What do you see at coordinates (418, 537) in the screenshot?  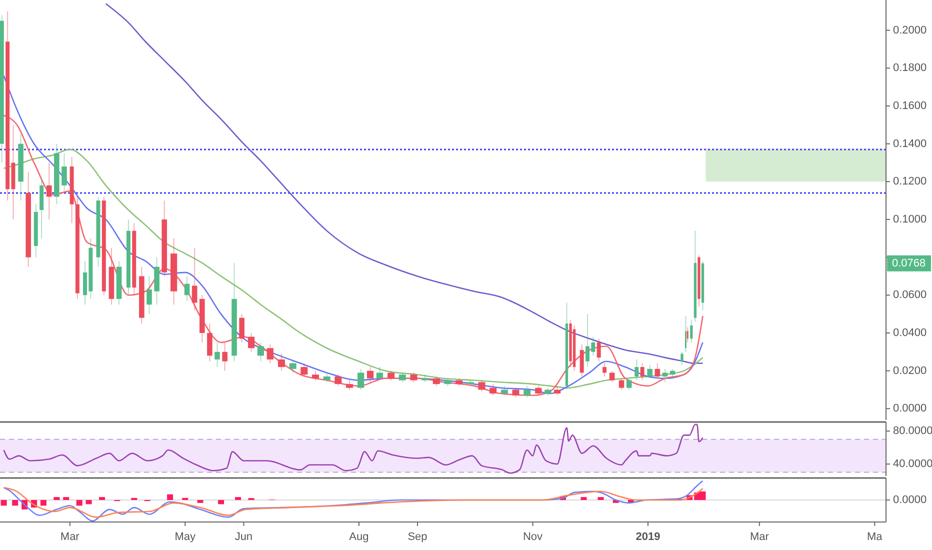 I see `x-tick-label: Sep` at bounding box center [418, 537].